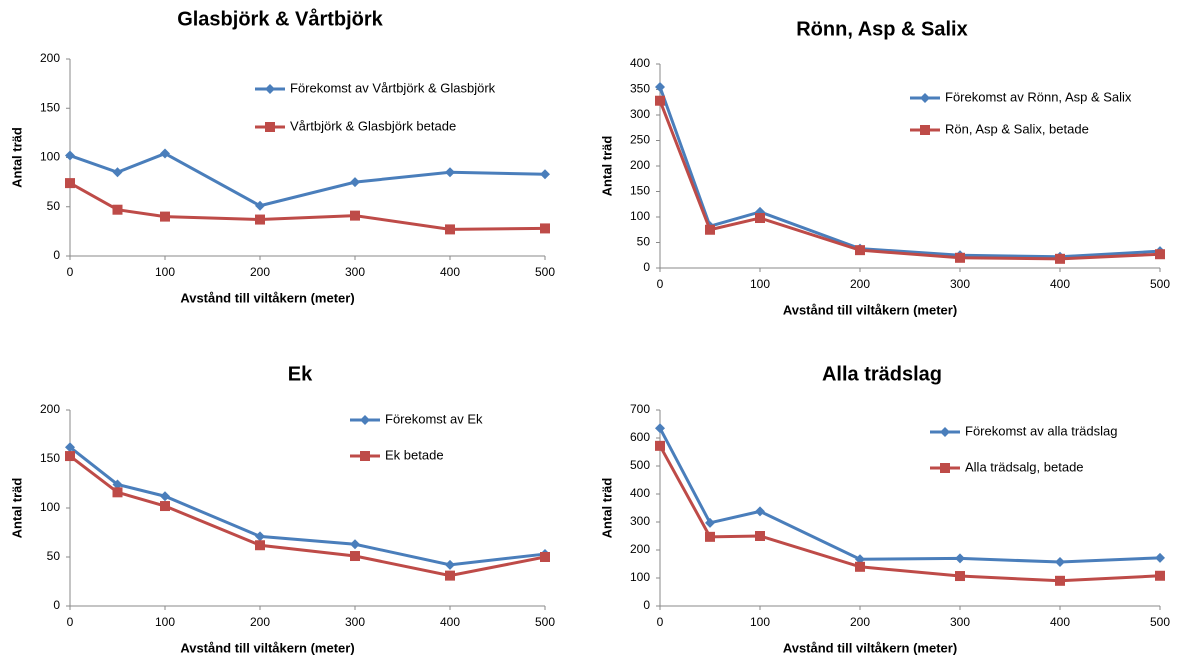  I want to click on y-tick-label: 350, so click(640, 89).